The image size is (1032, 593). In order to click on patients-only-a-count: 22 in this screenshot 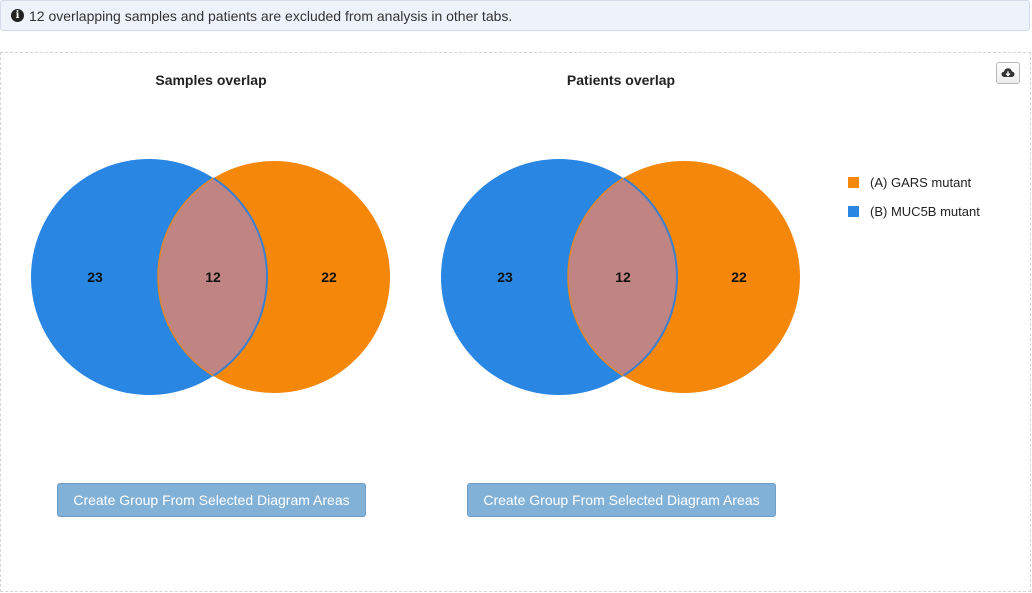, I will do `click(739, 277)`.